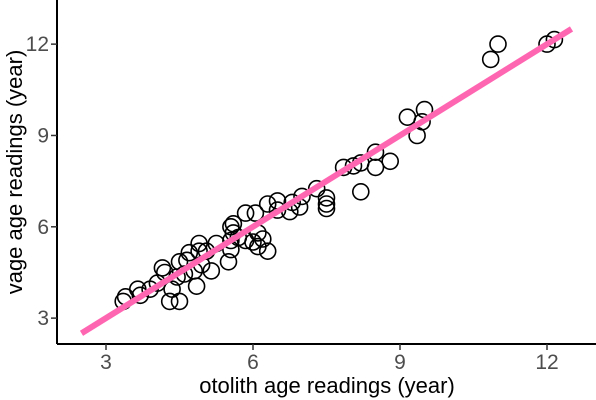 The image size is (596, 400). What do you see at coordinates (43, 318) in the screenshot?
I see `y-tick-label: 3` at bounding box center [43, 318].